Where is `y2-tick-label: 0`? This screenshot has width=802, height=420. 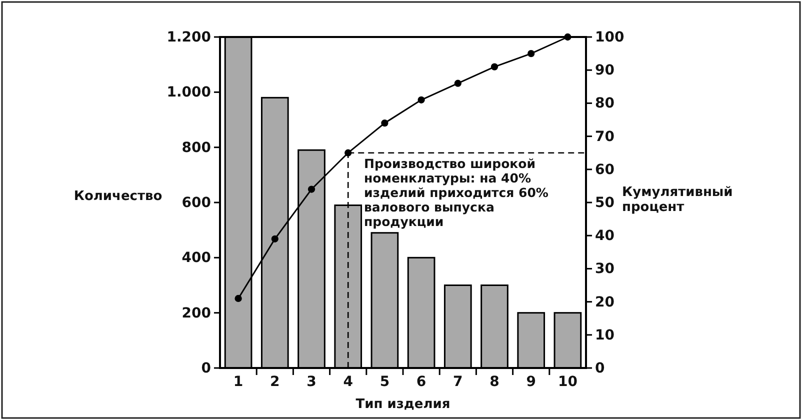 y2-tick-label: 0 is located at coordinates (600, 368).